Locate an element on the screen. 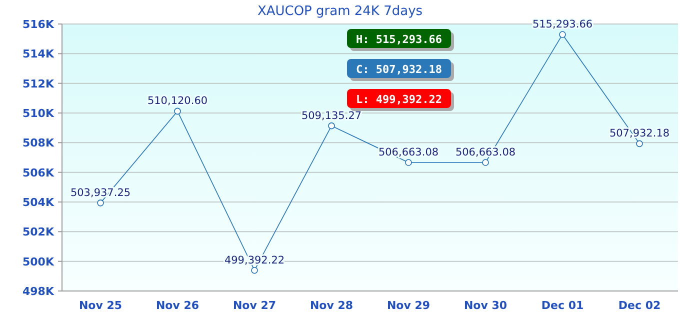 The image size is (680, 320). annotation: L: 499,392.22 is located at coordinates (399, 99).